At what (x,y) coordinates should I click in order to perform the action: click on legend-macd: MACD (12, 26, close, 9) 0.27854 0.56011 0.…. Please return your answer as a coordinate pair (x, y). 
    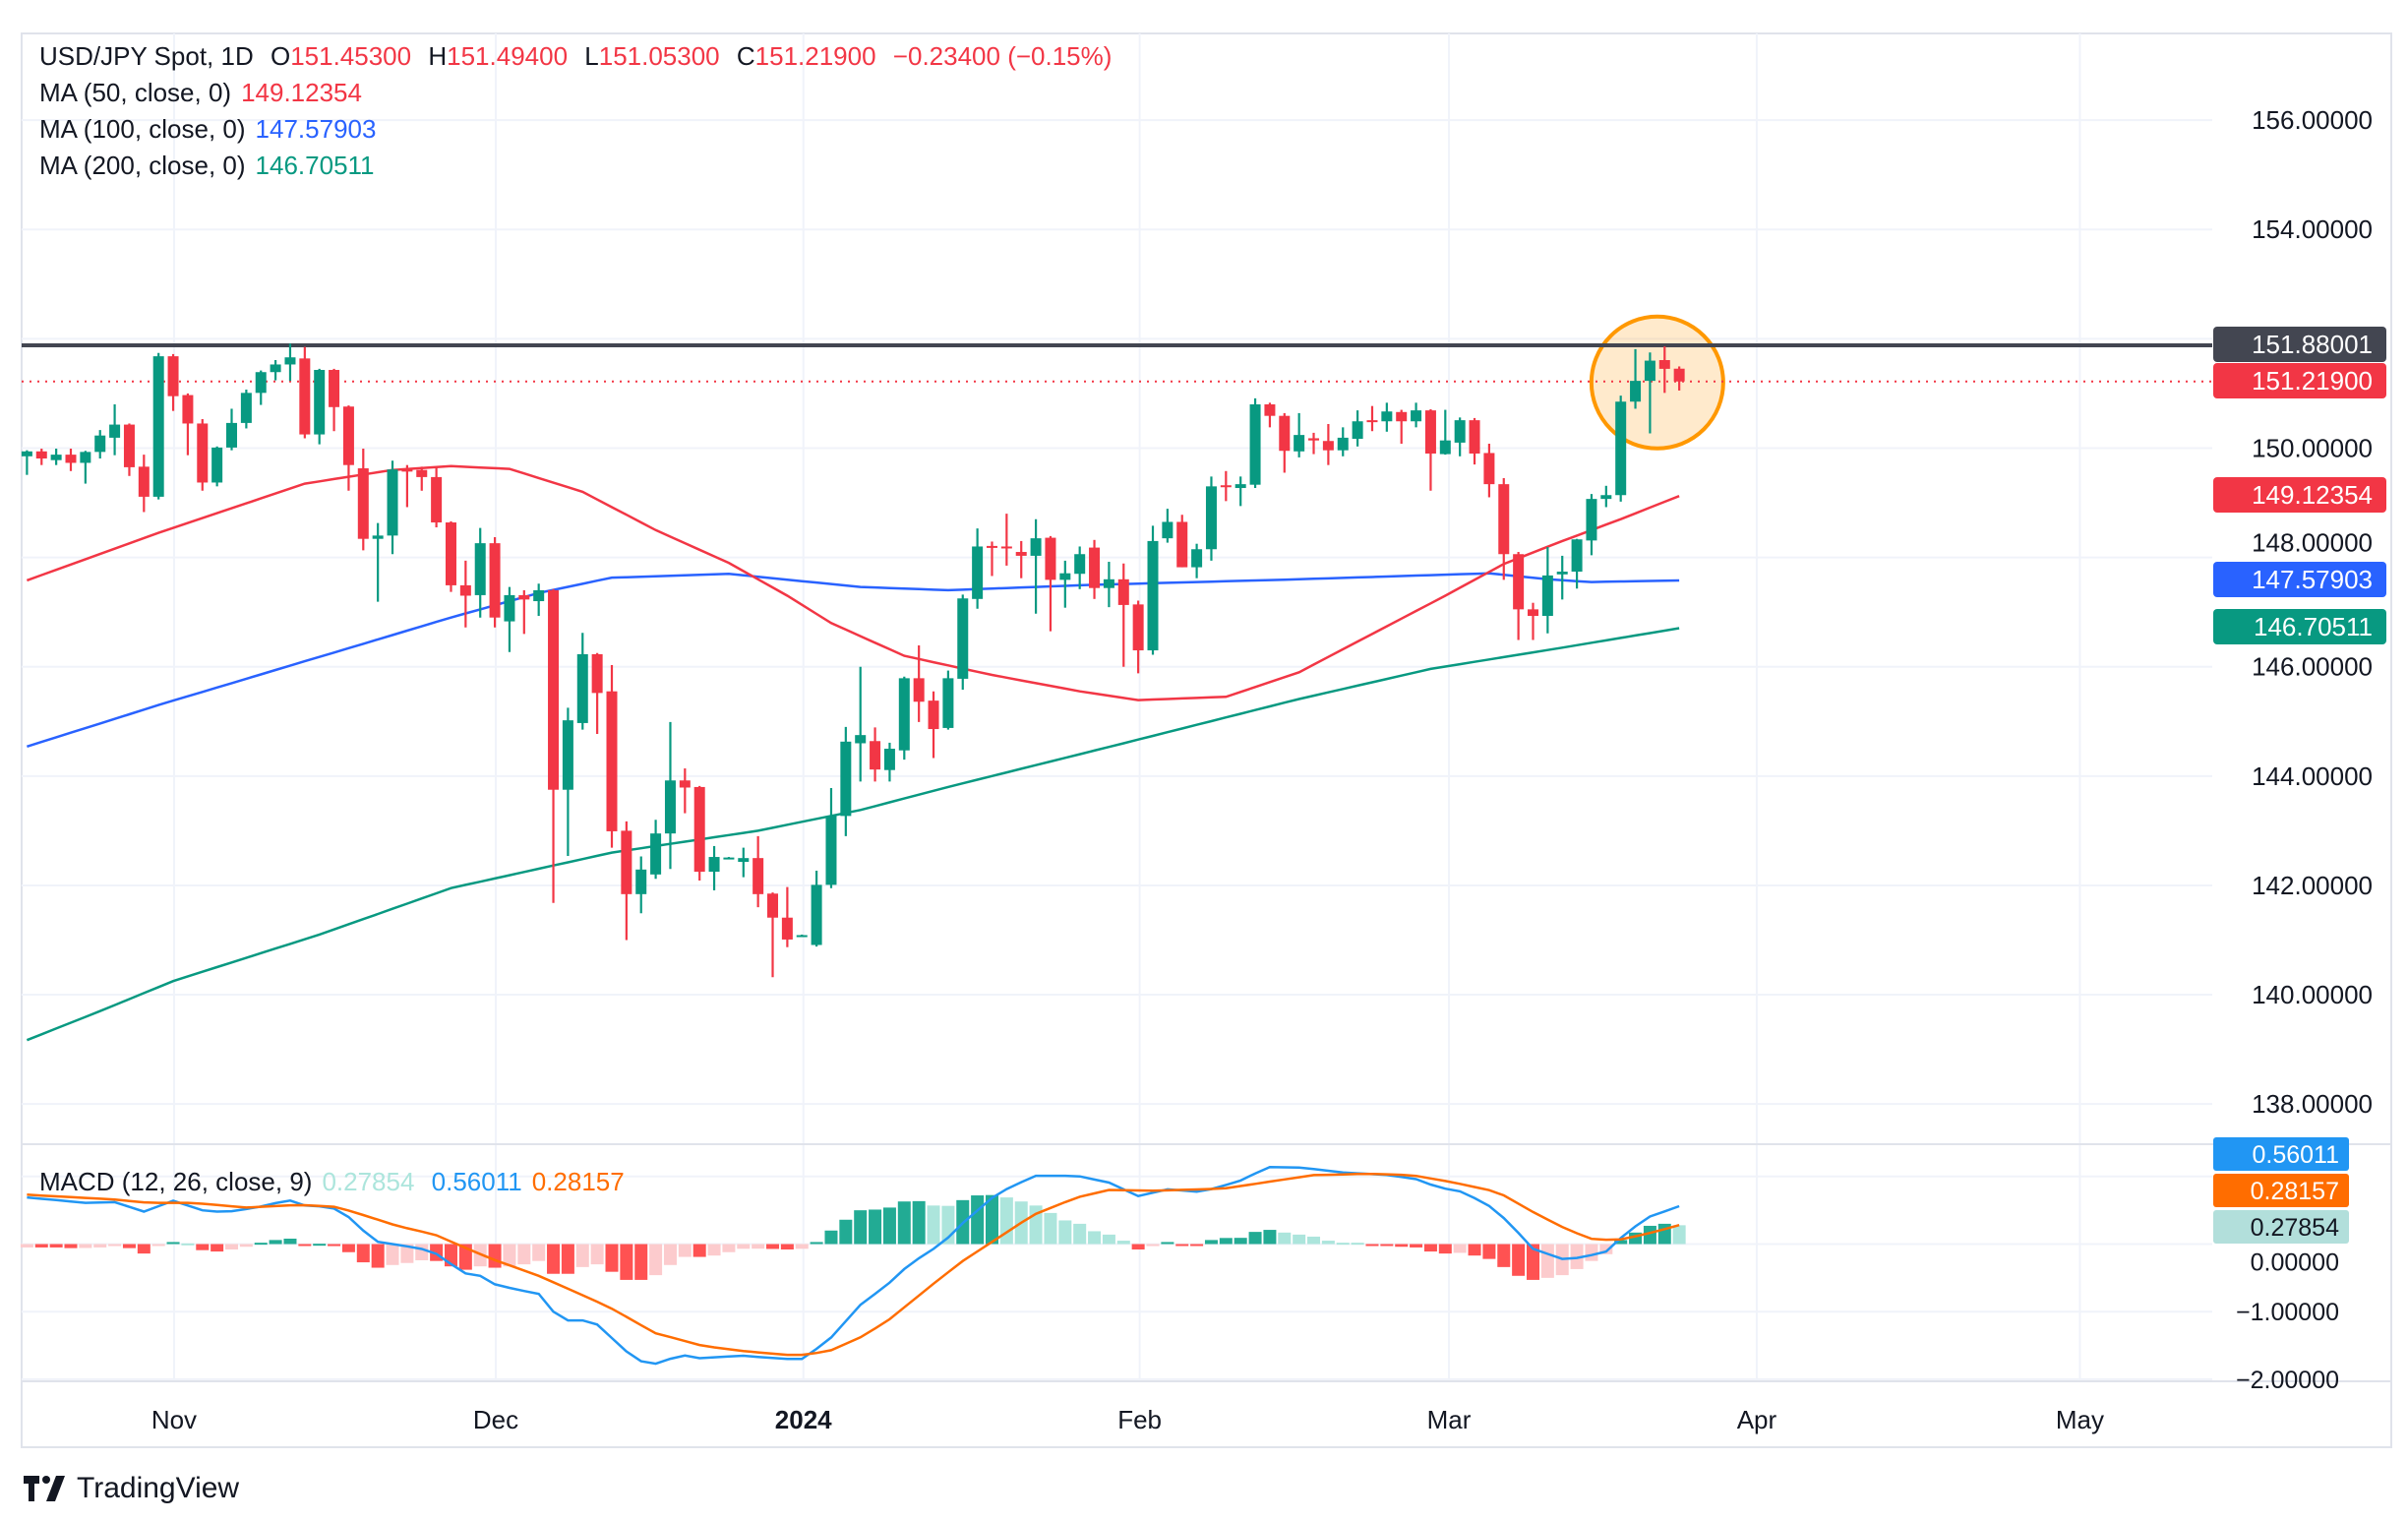
    Looking at the image, I should click on (336, 1181).